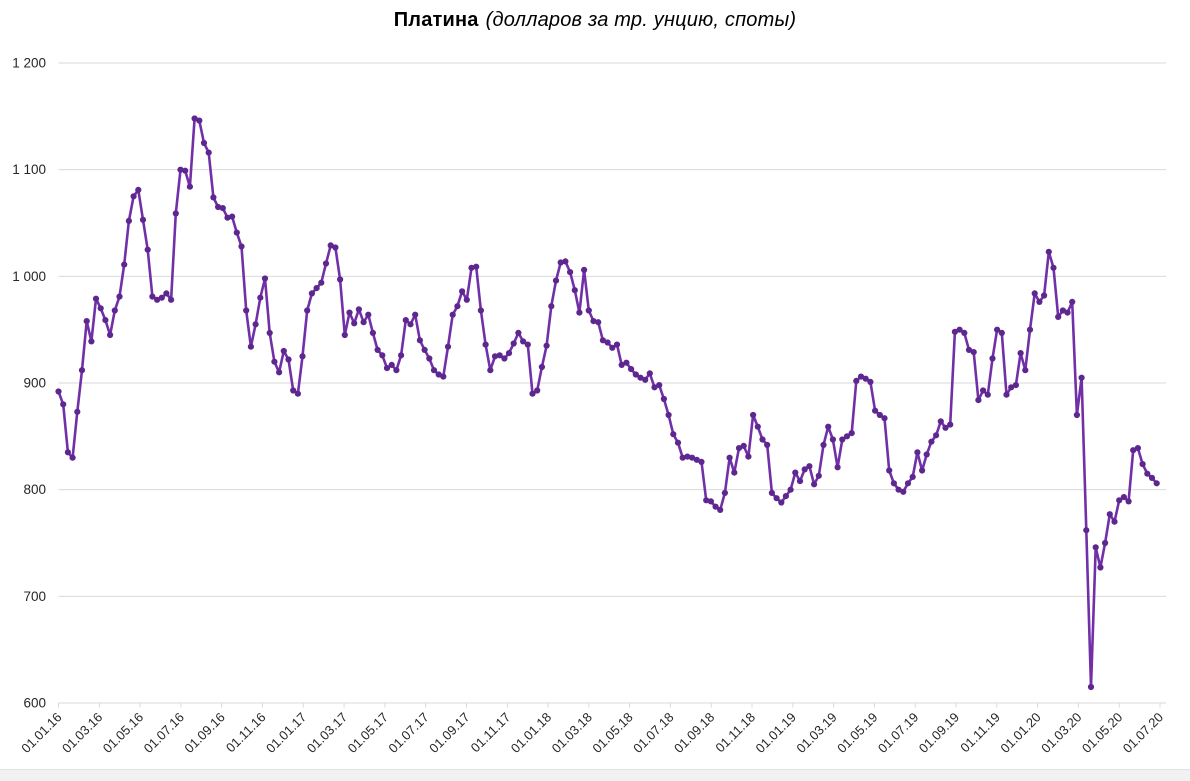 The height and width of the screenshot is (781, 1190). Describe the element at coordinates (1143, 733) in the screenshot. I see `x-axis-label: 01.07.20` at that location.